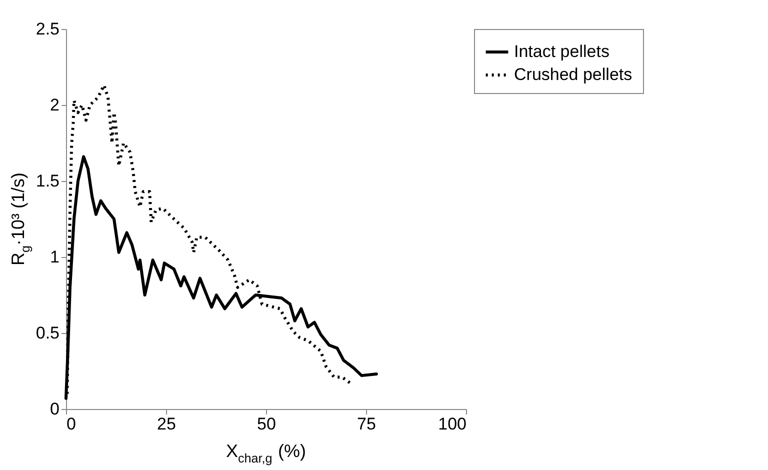 This screenshot has width=768, height=470. What do you see at coordinates (166, 424) in the screenshot?
I see `x-tick-label: 25` at bounding box center [166, 424].